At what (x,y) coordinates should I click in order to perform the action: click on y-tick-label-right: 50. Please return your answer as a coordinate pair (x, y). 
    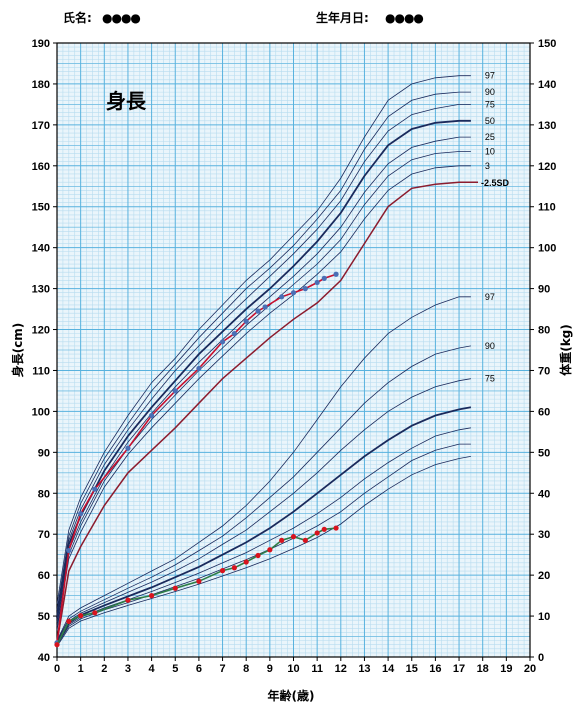
    Looking at the image, I should click on (544, 453).